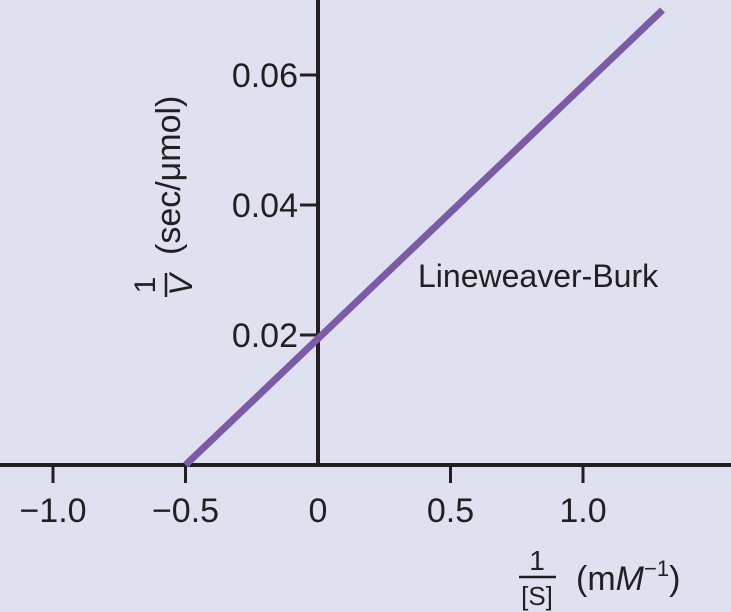 This screenshot has width=731, height=612. What do you see at coordinates (656, 568) in the screenshot?
I see `x-axis-unit-exponent: −1` at bounding box center [656, 568].